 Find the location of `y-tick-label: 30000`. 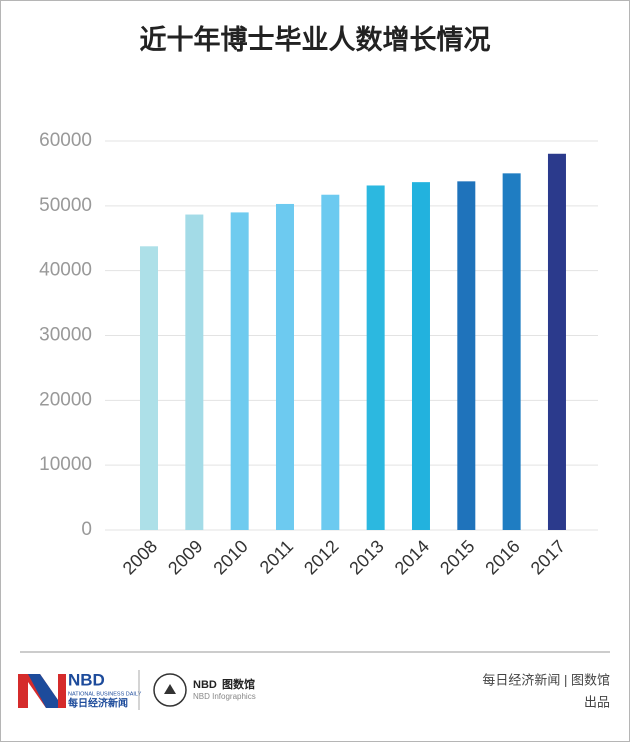

y-tick-label: 30000 is located at coordinates (65, 335).